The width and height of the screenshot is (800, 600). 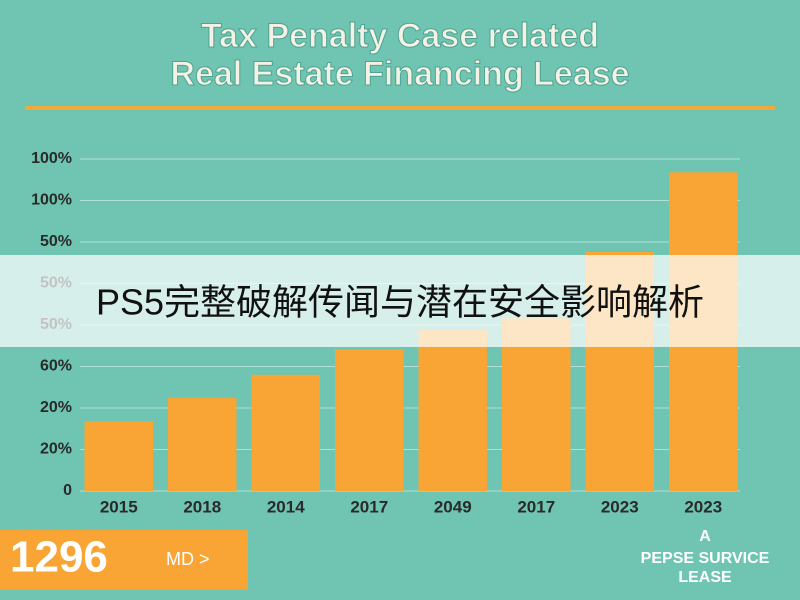 What do you see at coordinates (286, 506) in the screenshot?
I see `x-tick-label: 2014` at bounding box center [286, 506].